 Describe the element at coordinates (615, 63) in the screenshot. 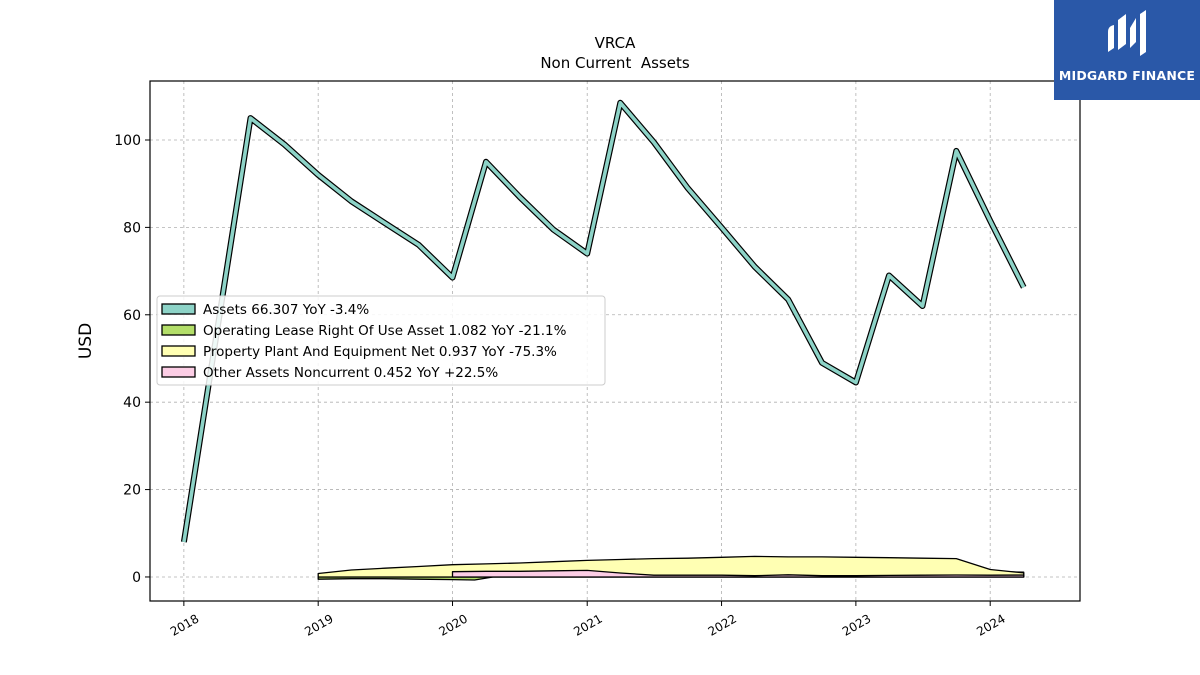

I see `chart-subtitle: Non Current Assets` at that location.